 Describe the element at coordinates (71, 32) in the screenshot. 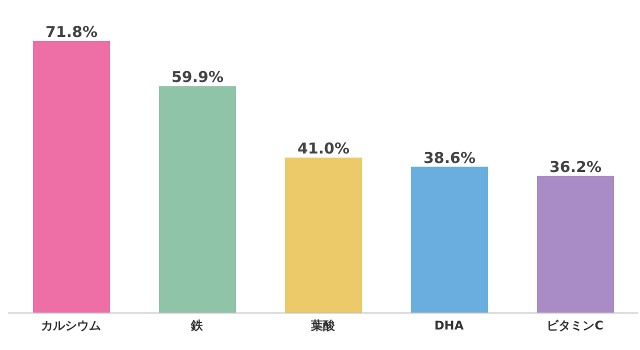

I see `data-label: 71.8%` at that location.